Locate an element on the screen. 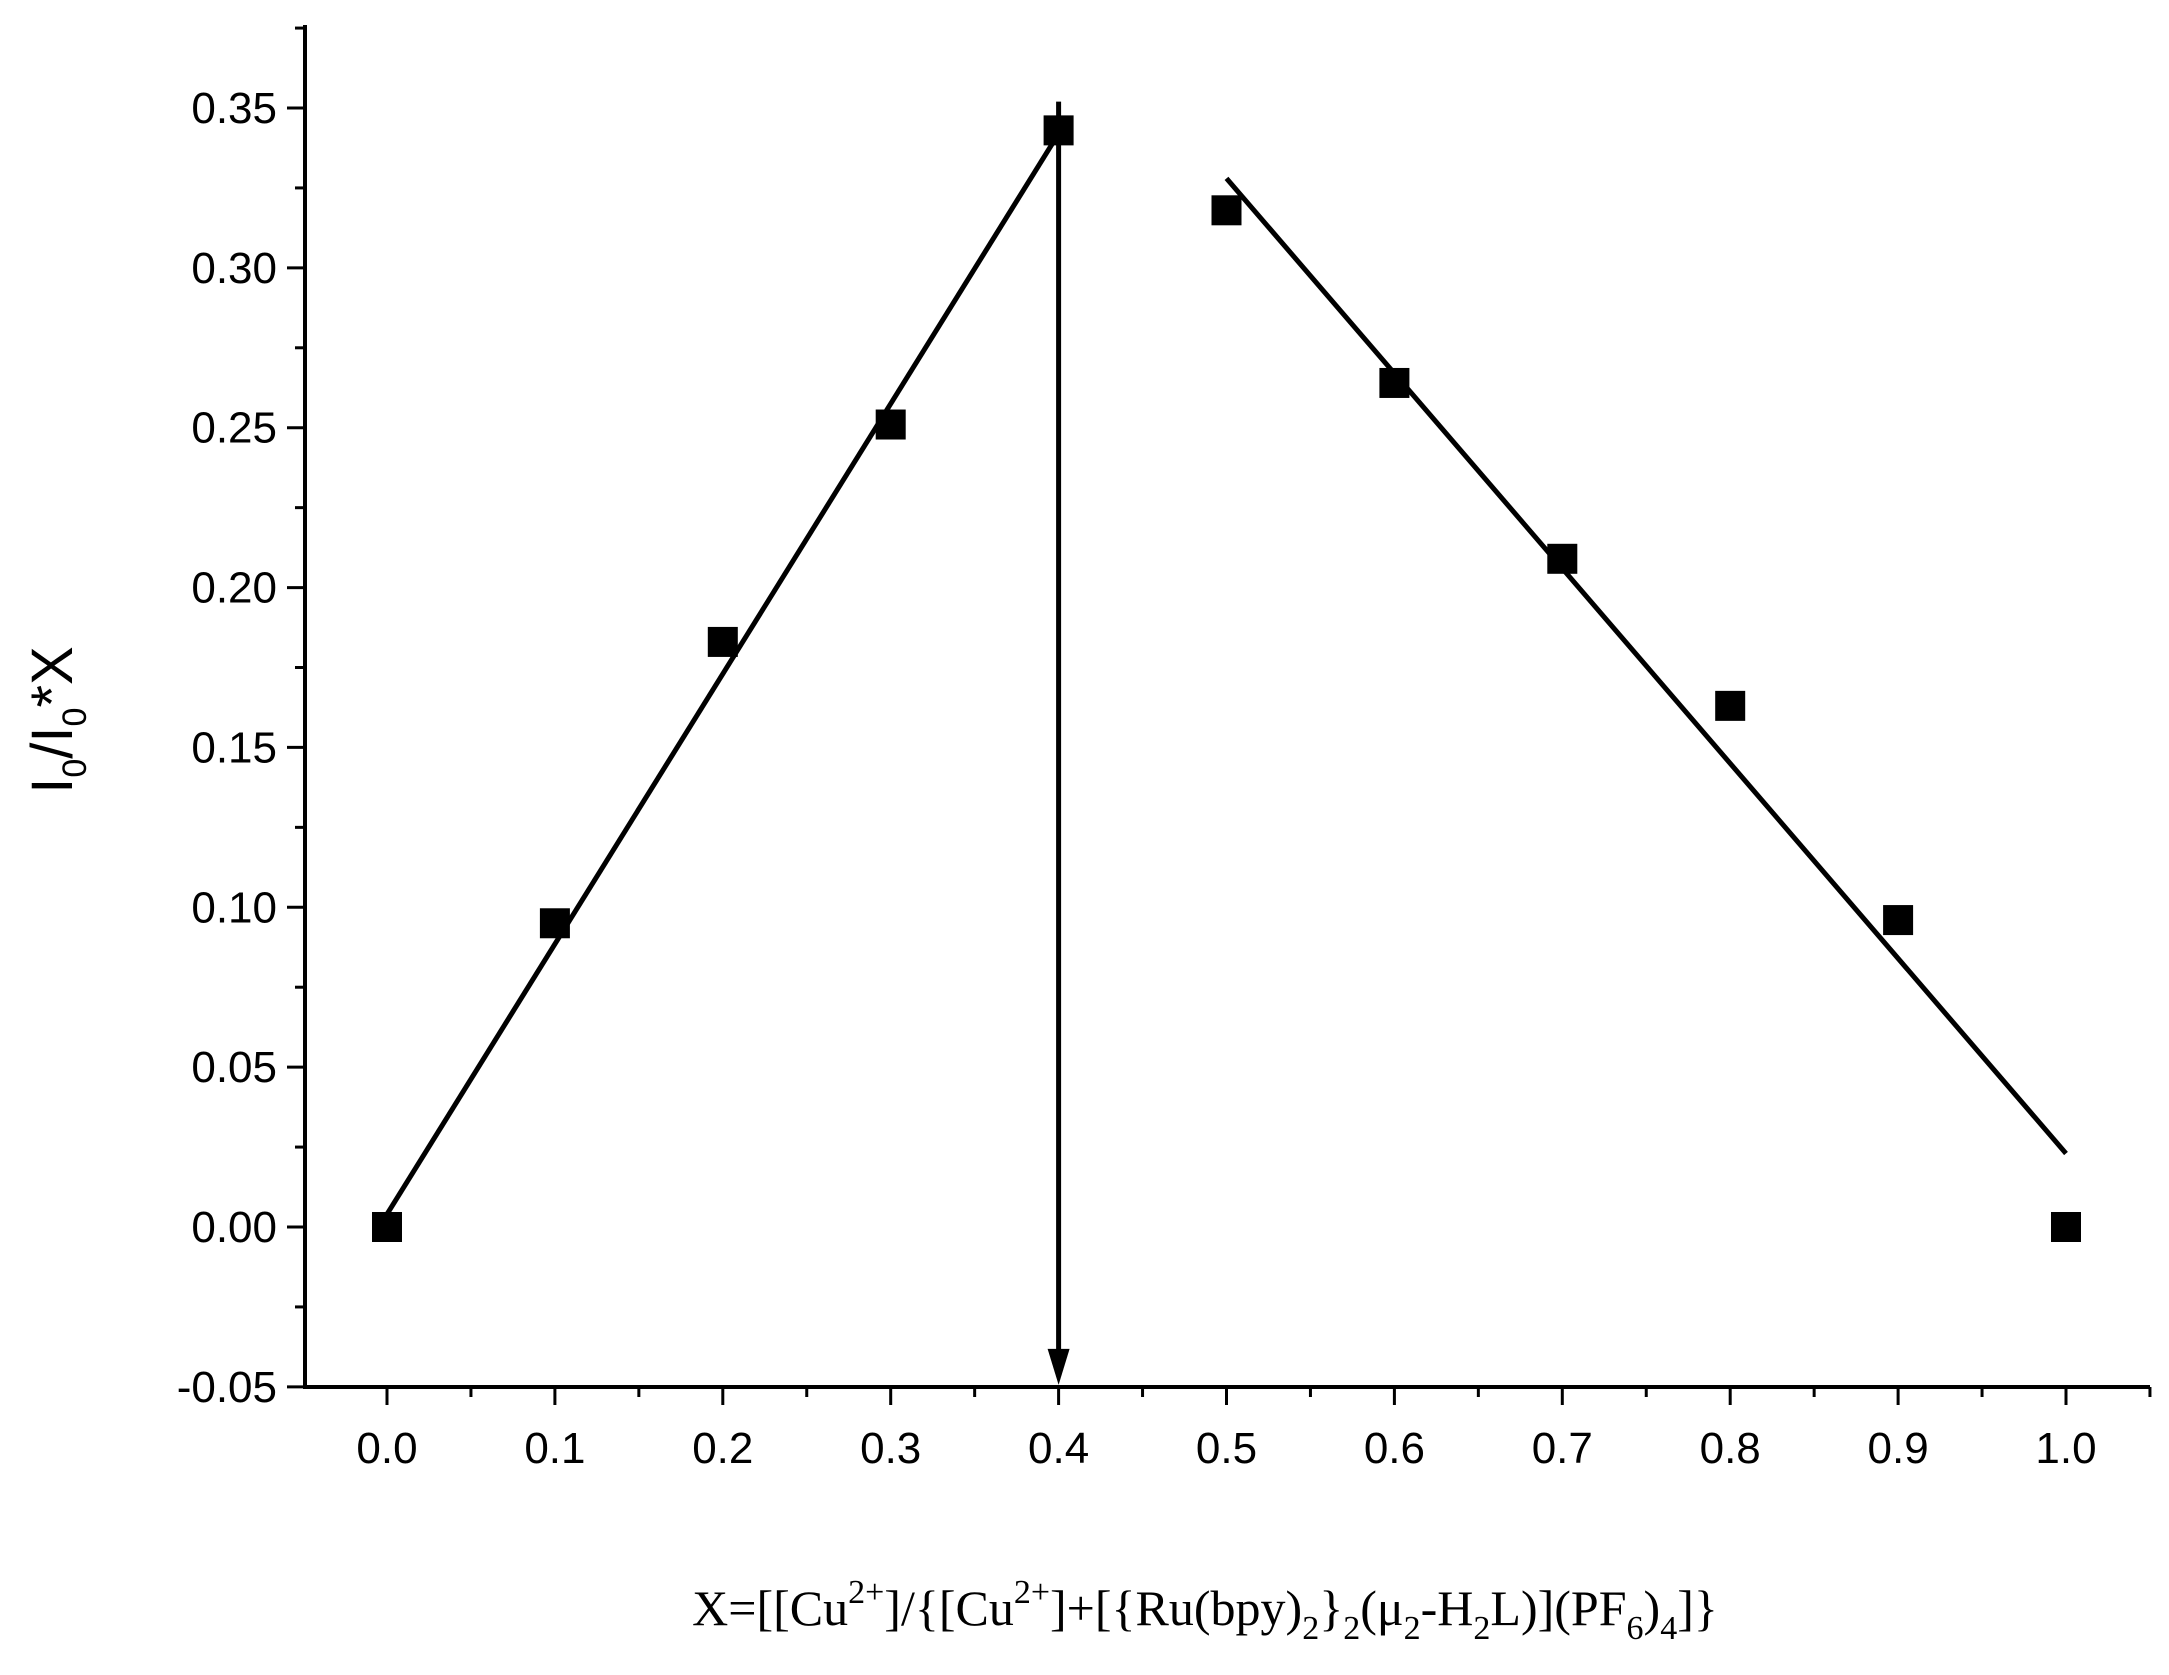 The image size is (2169, 1675). y-tick-label: 0.30 is located at coordinates (234, 268).